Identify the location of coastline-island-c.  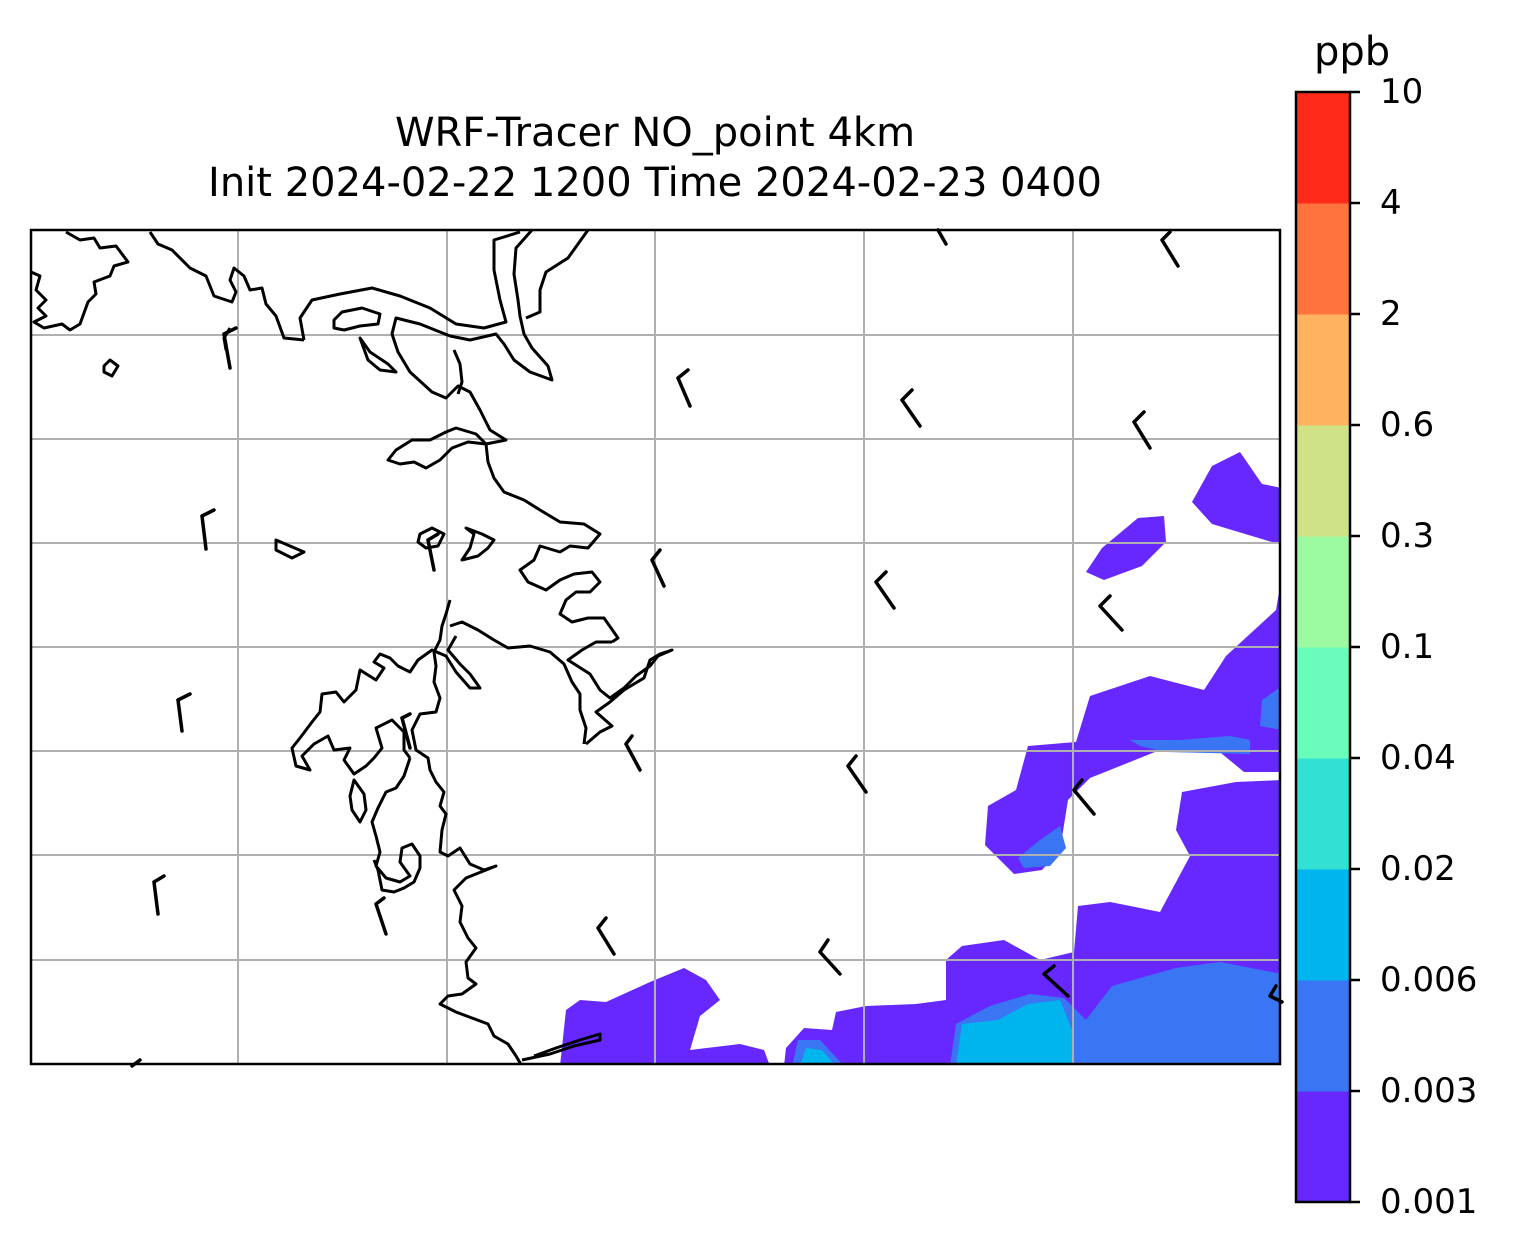
(290, 549).